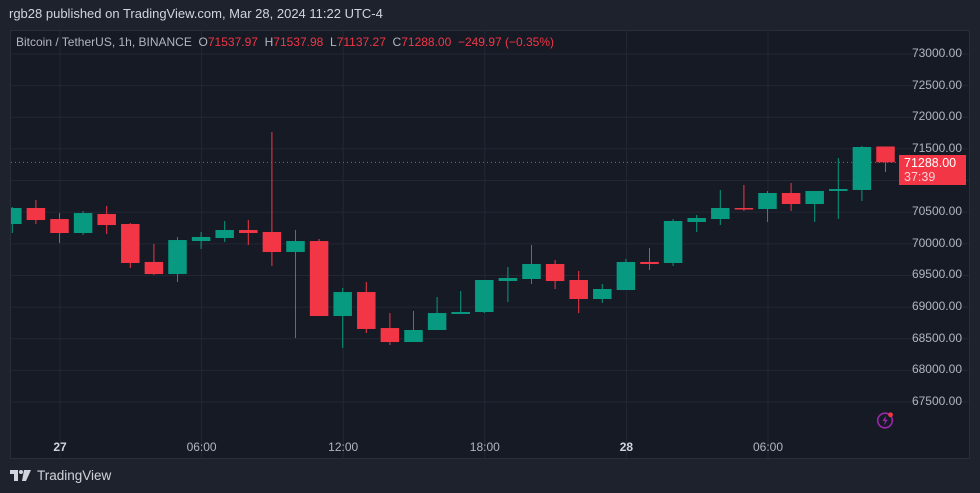 Image resolution: width=980 pixels, height=493 pixels. Describe the element at coordinates (936, 401) in the screenshot. I see `price-tick-label: 67500.00` at that location.